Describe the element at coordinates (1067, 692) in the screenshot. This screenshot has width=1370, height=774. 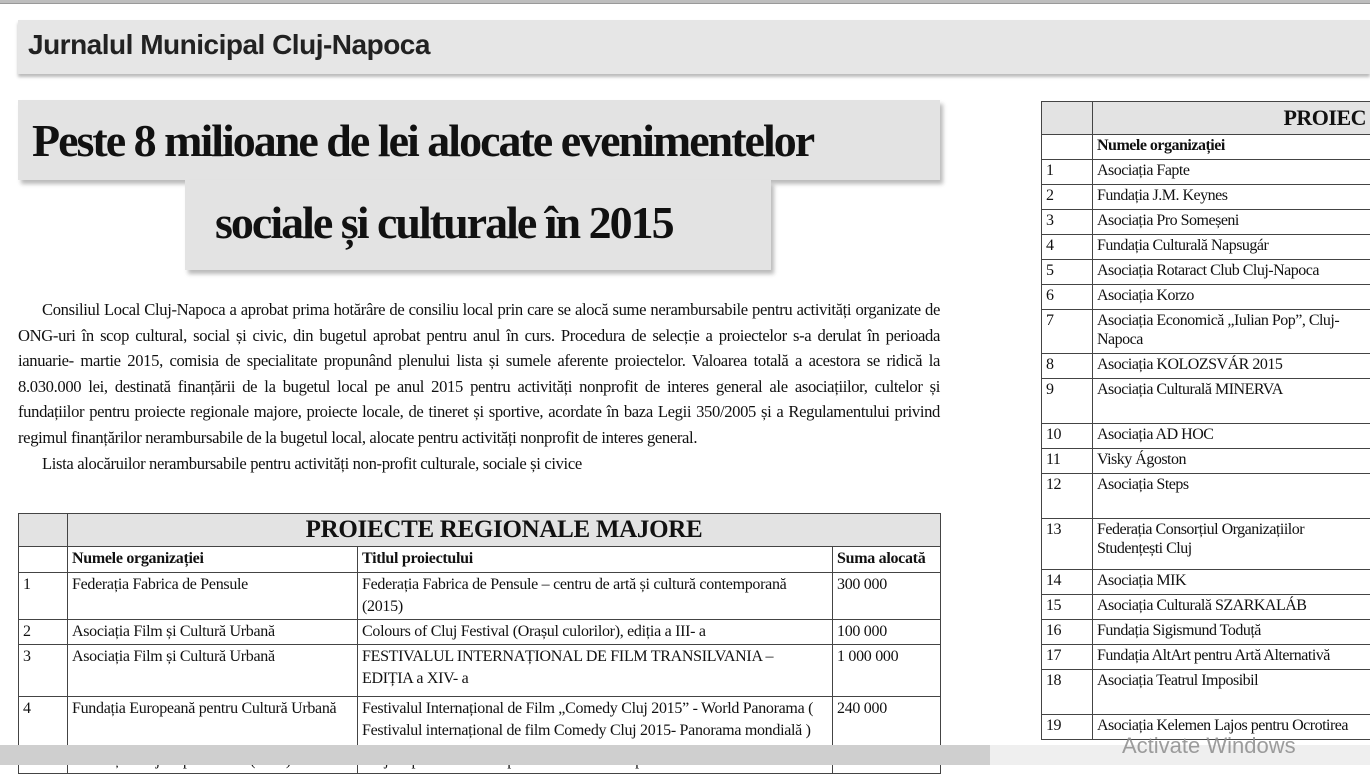
I see `table-cell: 18` at that location.